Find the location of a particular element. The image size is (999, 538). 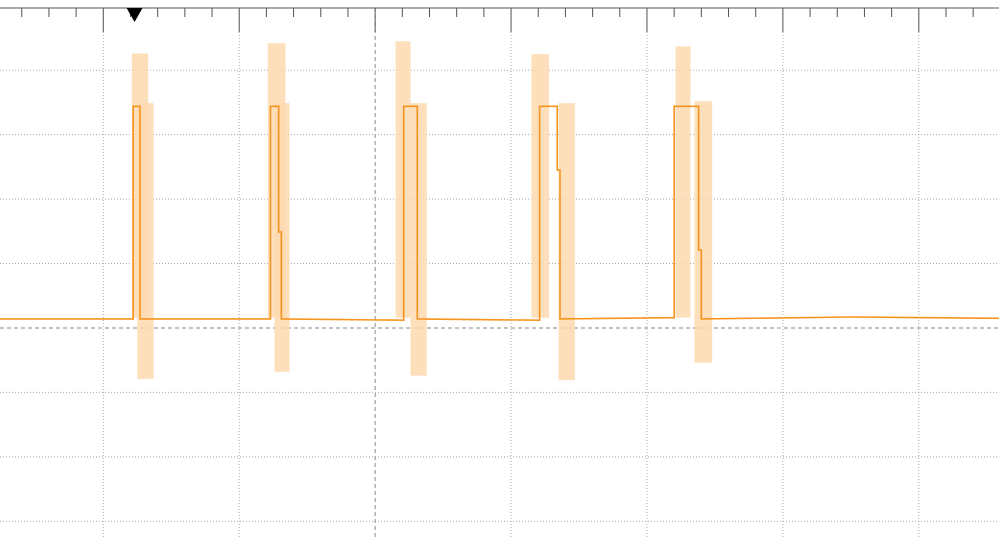

trigger-marker is located at coordinates (134, 15).